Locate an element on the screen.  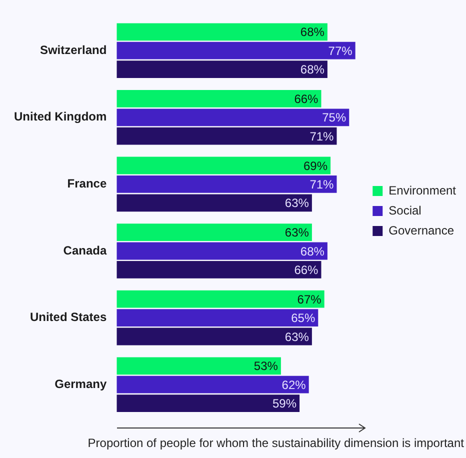
y-tick-label: France is located at coordinates (87, 183).